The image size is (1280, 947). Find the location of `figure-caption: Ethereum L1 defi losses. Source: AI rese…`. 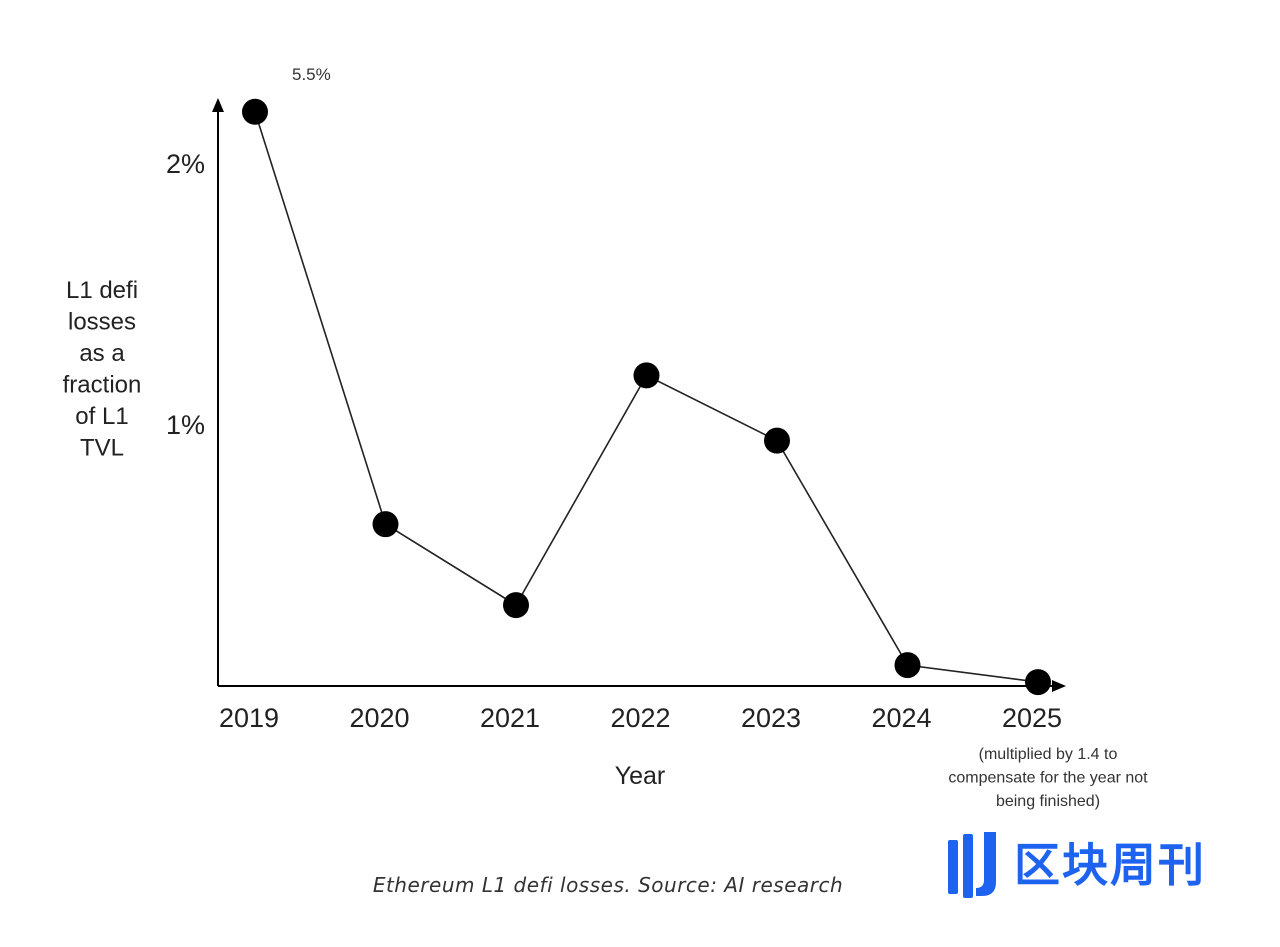

figure-caption: Ethereum L1 defi losses. Source: AI rese… is located at coordinates (608, 885).